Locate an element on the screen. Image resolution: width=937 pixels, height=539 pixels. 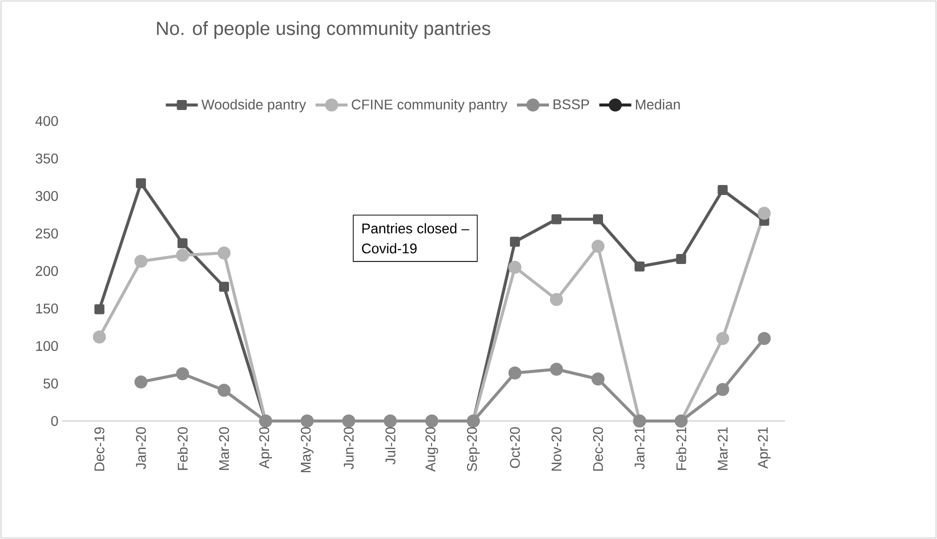
y-tick-label: 50 is located at coordinates (50, 383).